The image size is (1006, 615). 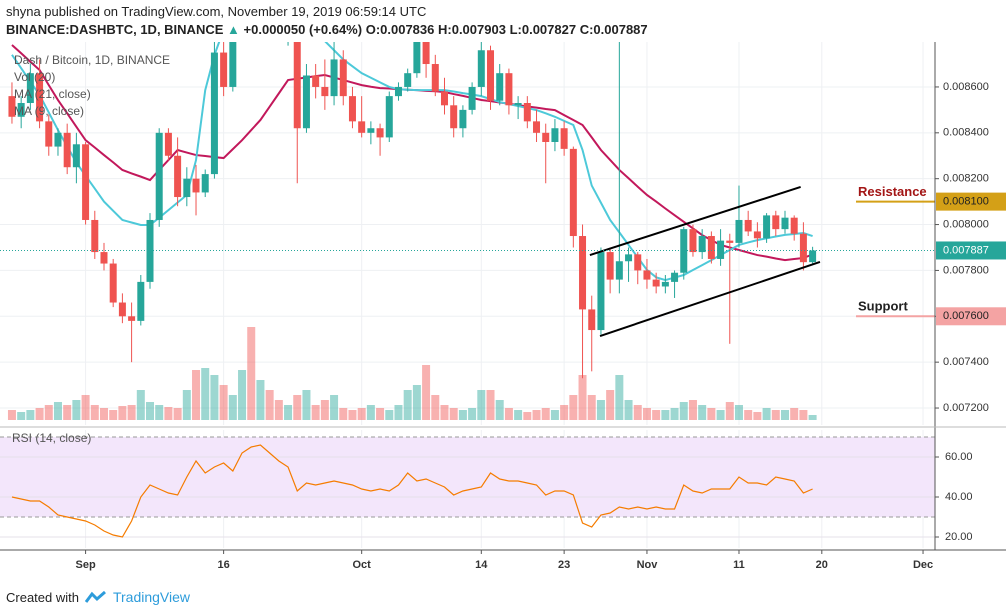 What do you see at coordinates (923, 565) in the screenshot?
I see `x-tick-label: Dec` at bounding box center [923, 565].